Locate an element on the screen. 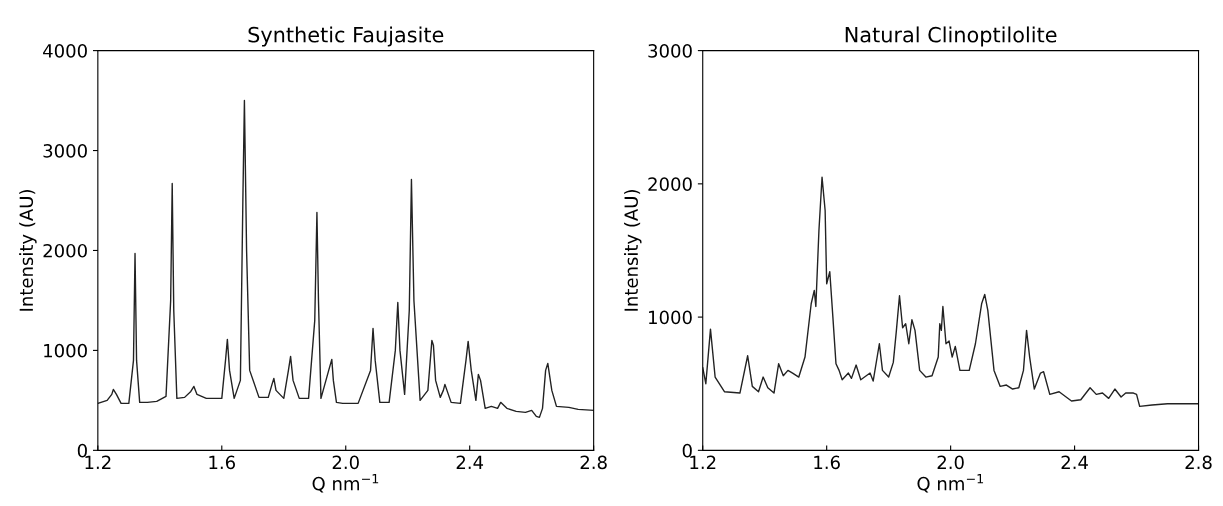 The height and width of the screenshot is (506, 1223). chart-title: Synthetic Faujasite is located at coordinates (346, 36).